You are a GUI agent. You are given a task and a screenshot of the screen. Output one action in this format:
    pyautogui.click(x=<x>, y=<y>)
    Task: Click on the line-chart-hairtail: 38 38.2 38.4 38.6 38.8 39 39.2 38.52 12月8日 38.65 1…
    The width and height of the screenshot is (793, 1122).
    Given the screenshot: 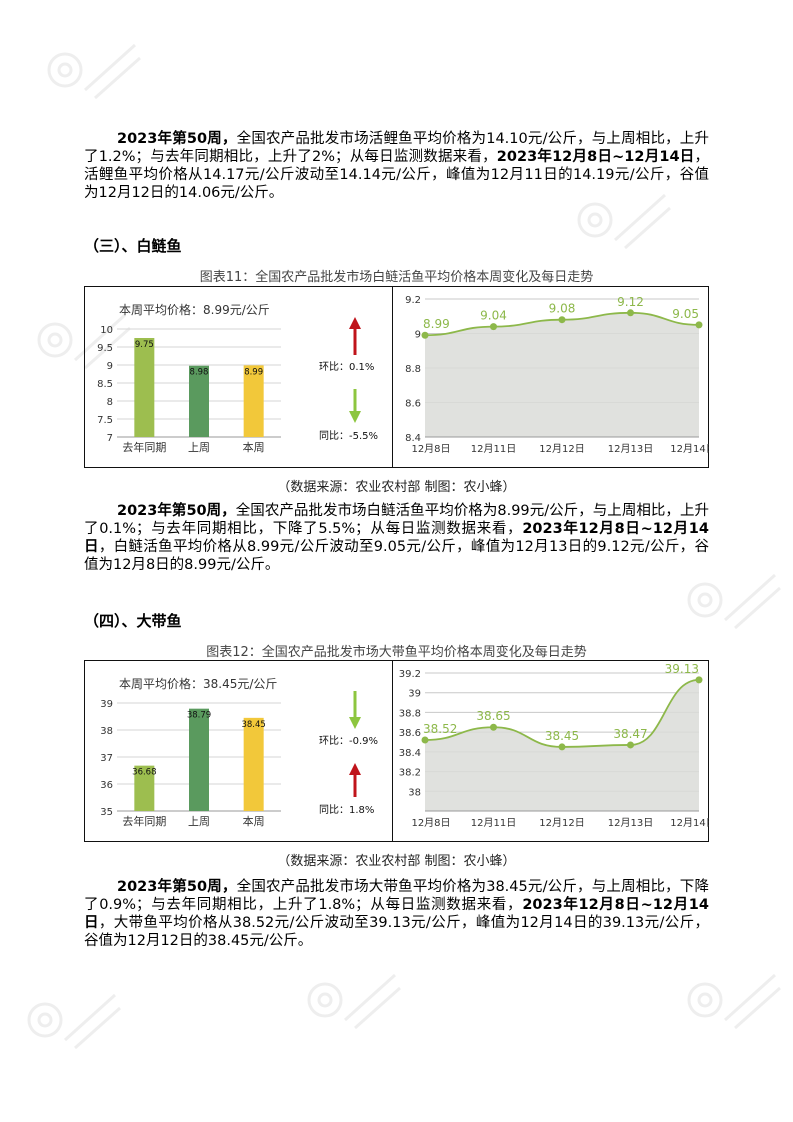 What is the action you would take?
    pyautogui.click(x=554, y=745)
    